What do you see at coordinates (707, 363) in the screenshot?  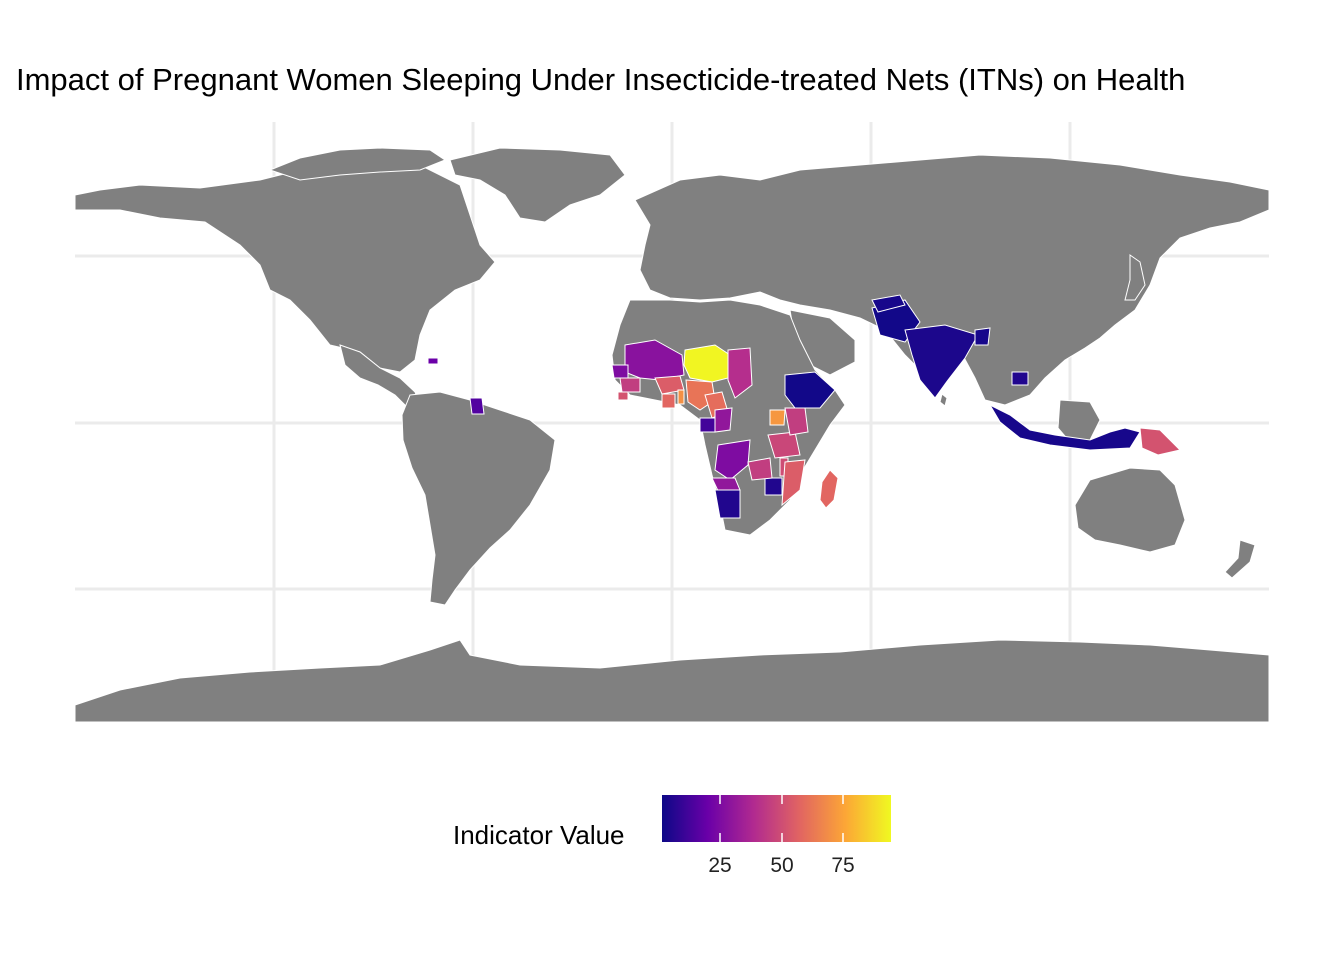 I see `region-niger` at bounding box center [707, 363].